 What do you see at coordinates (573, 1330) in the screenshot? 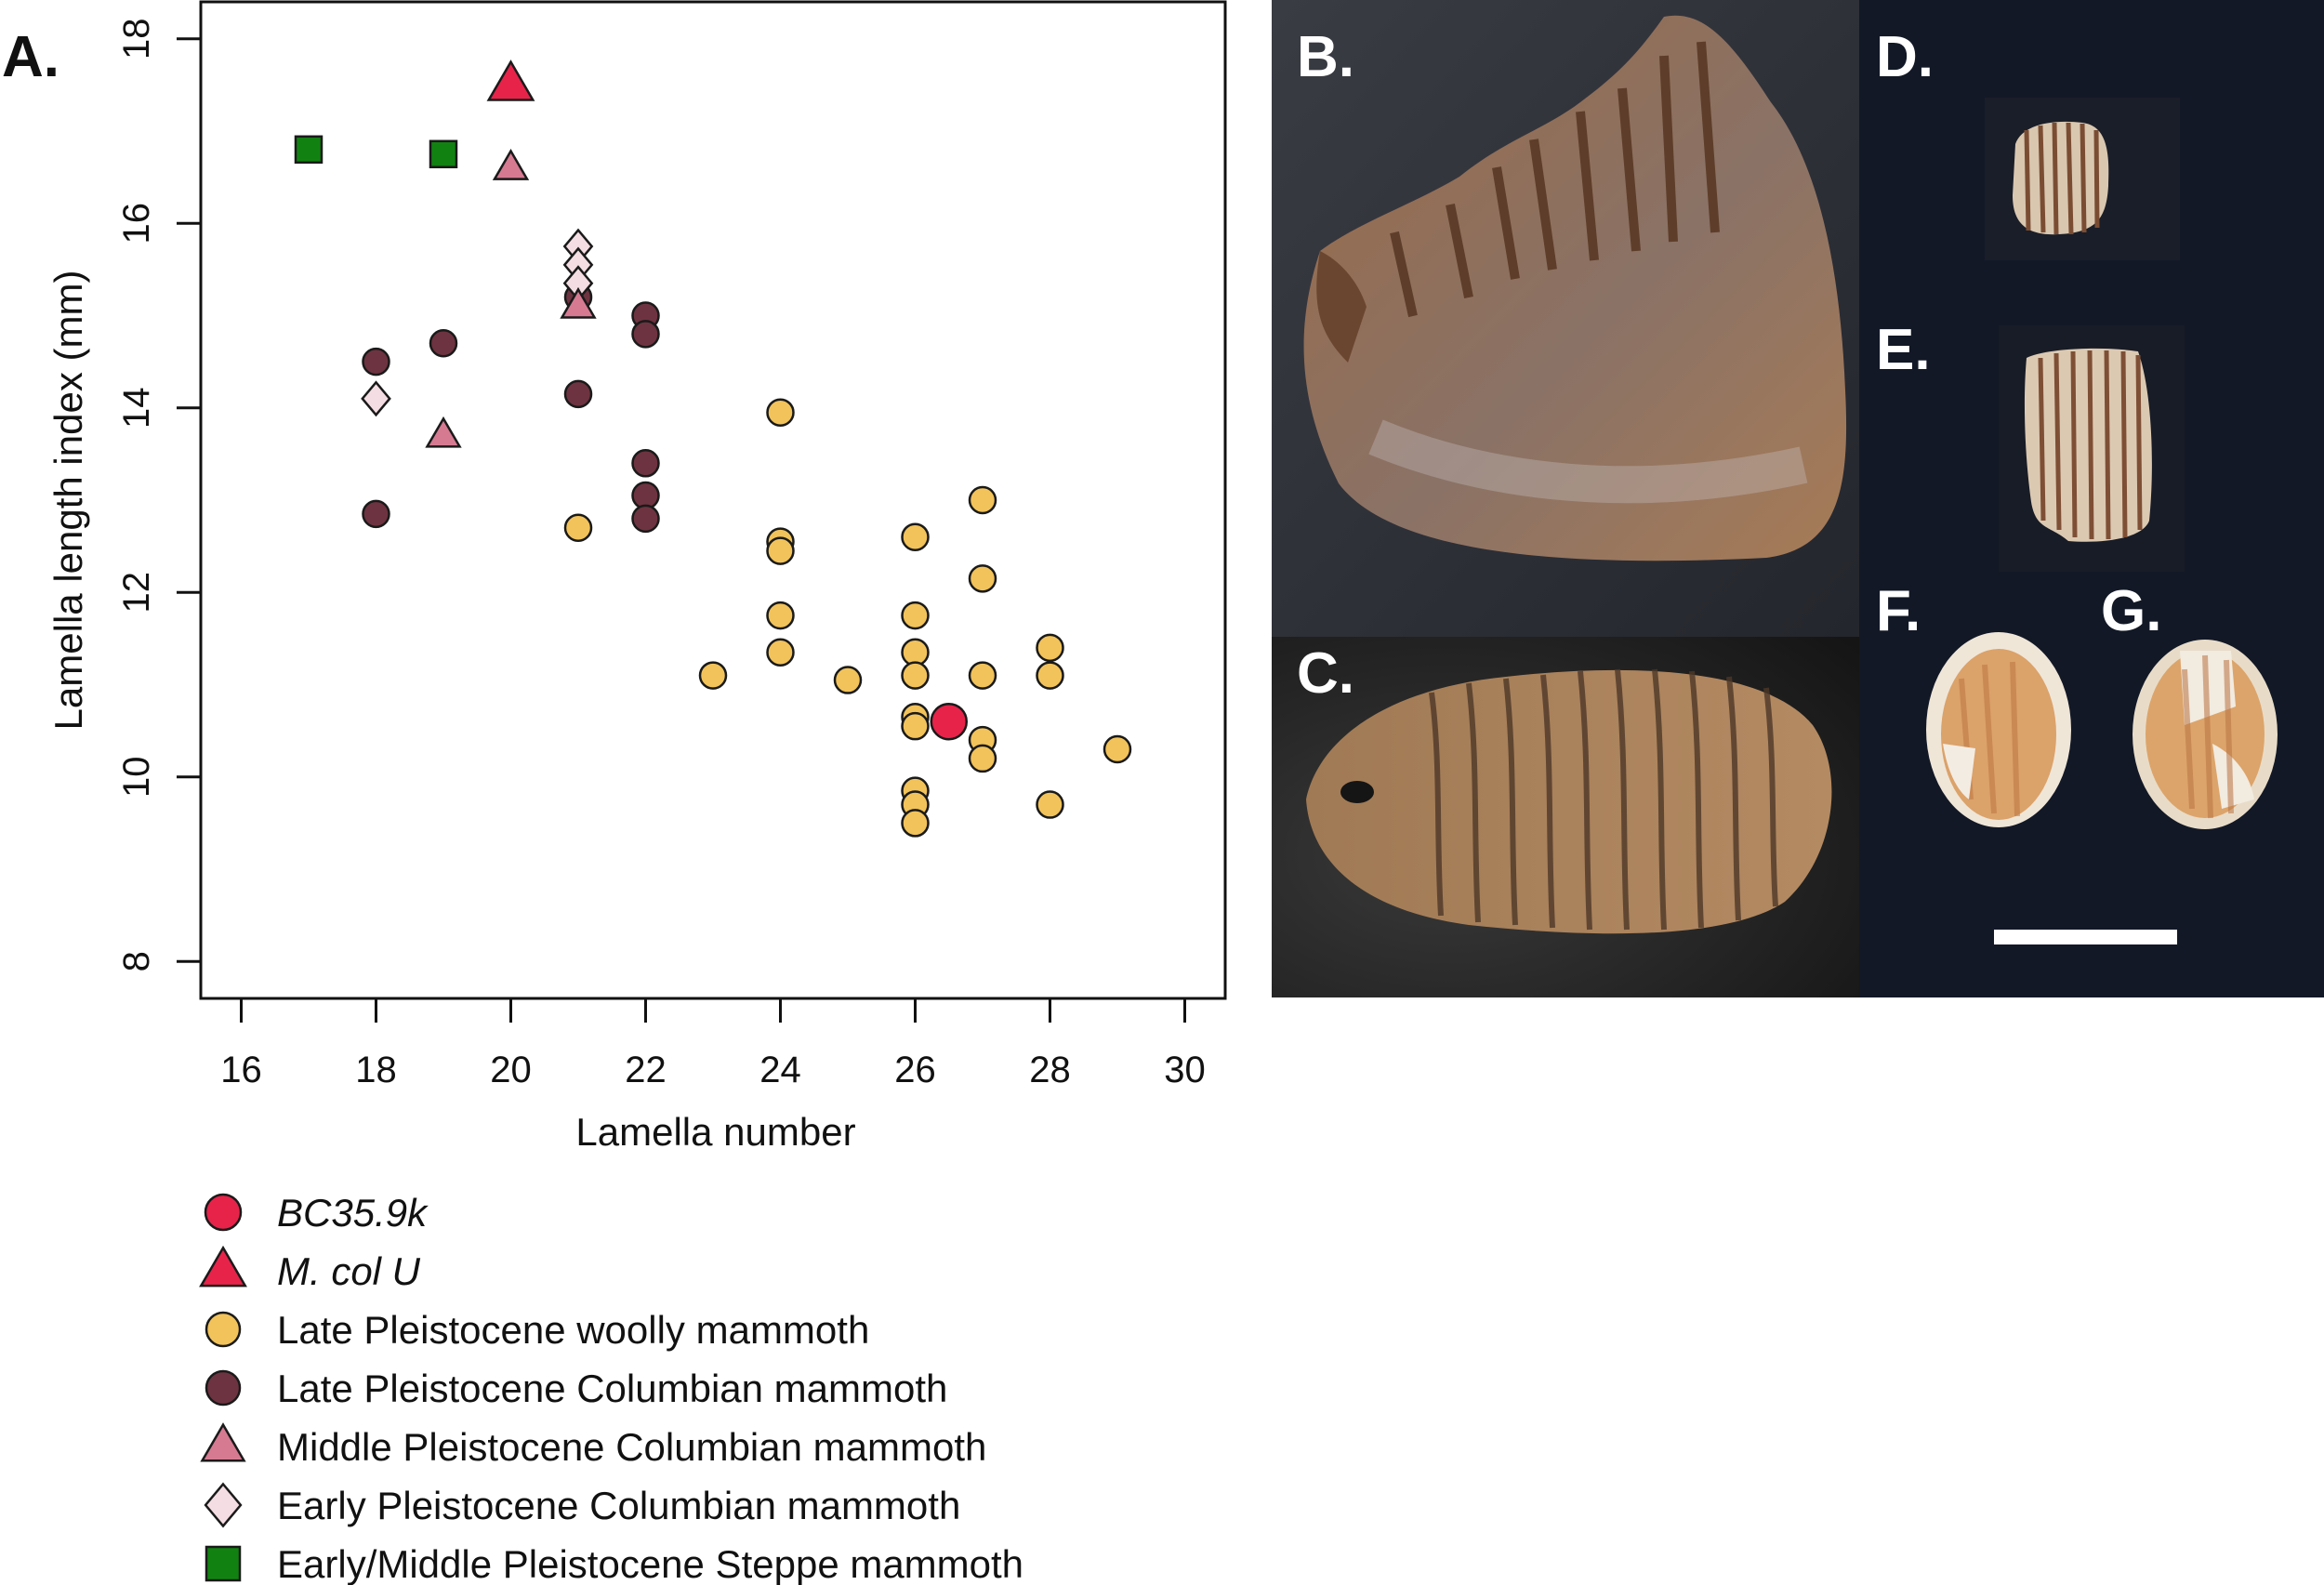
I see `legend-label: Late Pleistocene woolly mammoth` at bounding box center [573, 1330].